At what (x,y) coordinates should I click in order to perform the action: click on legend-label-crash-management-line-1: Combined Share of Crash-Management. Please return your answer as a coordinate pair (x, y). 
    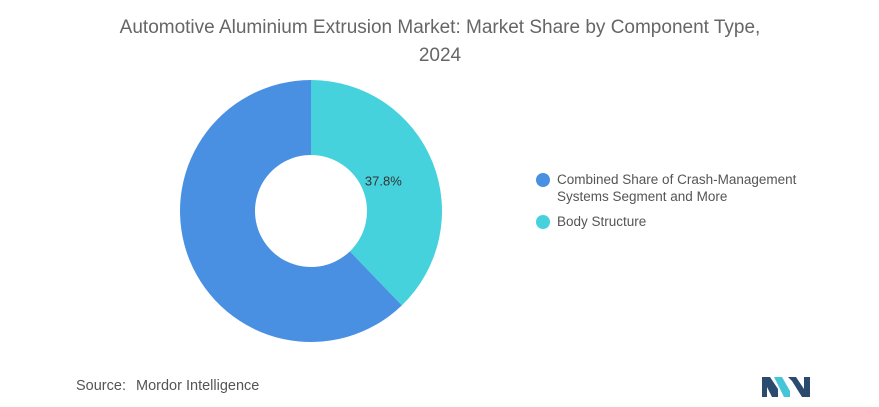
    Looking at the image, I should click on (677, 179).